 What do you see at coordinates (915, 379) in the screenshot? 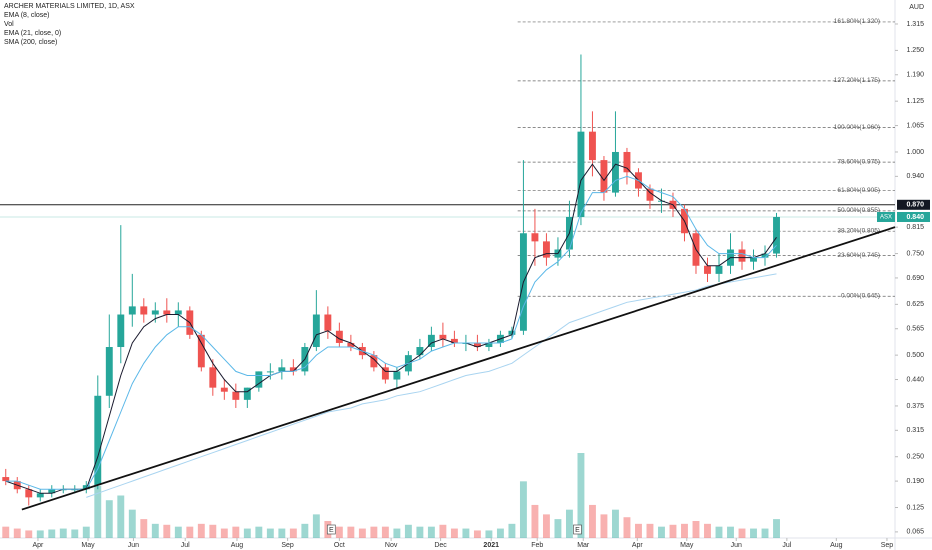
I see `y-tick-label: 0.440` at bounding box center [915, 379].